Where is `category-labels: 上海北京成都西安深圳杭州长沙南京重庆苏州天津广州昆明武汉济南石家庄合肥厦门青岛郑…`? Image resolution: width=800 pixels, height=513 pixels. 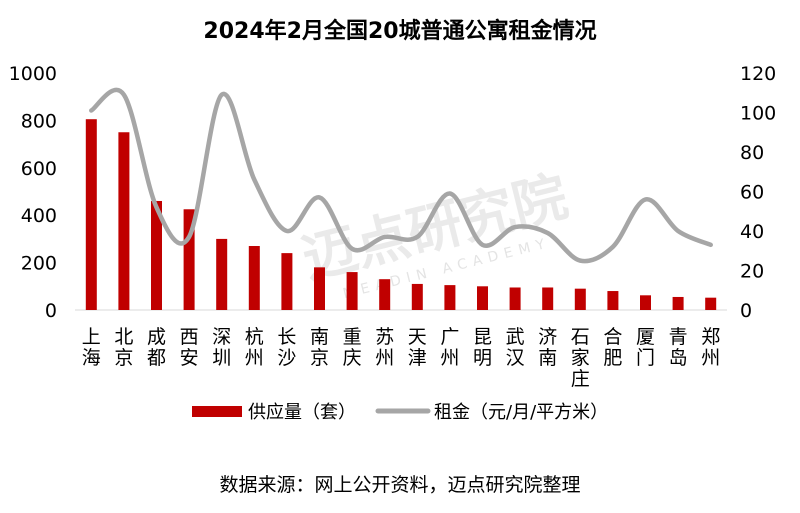
category-labels: 上海北京成都西安深圳杭州长沙南京重庆苏州天津广州昆明武汉济南石家庄合肥厦门青岛郑… is located at coordinates (401, 358).